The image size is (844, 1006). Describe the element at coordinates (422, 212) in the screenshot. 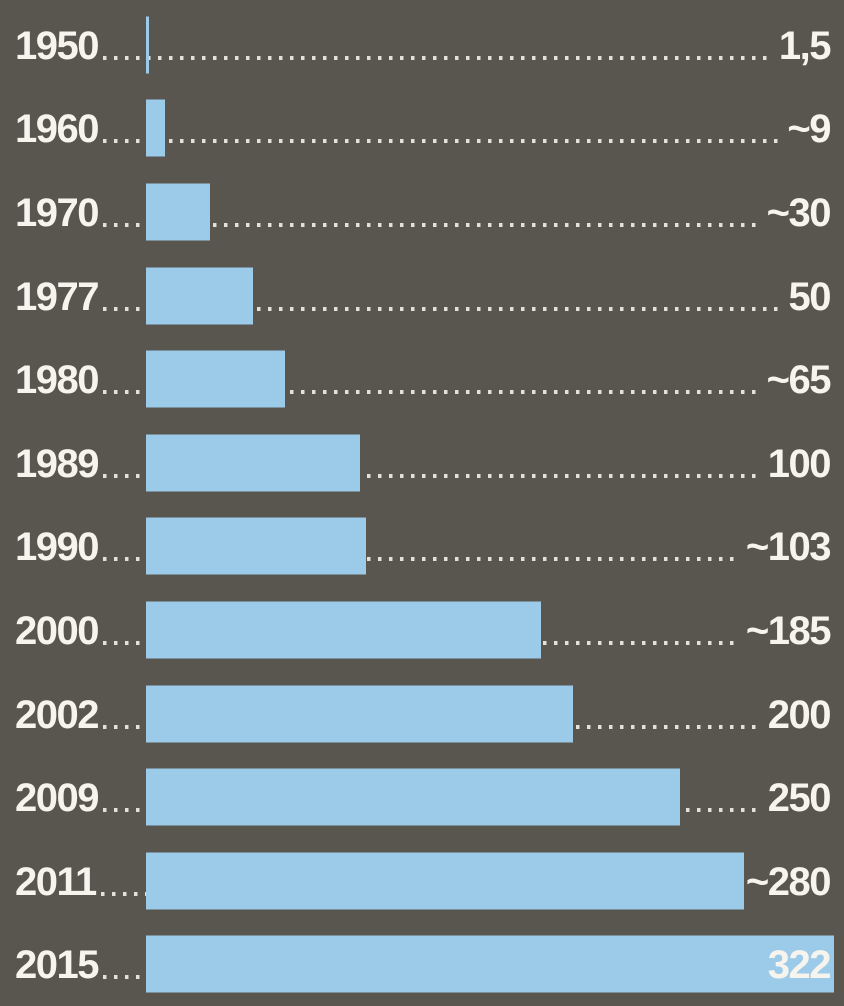

I see `chart-row: 1970 ~30` at that location.